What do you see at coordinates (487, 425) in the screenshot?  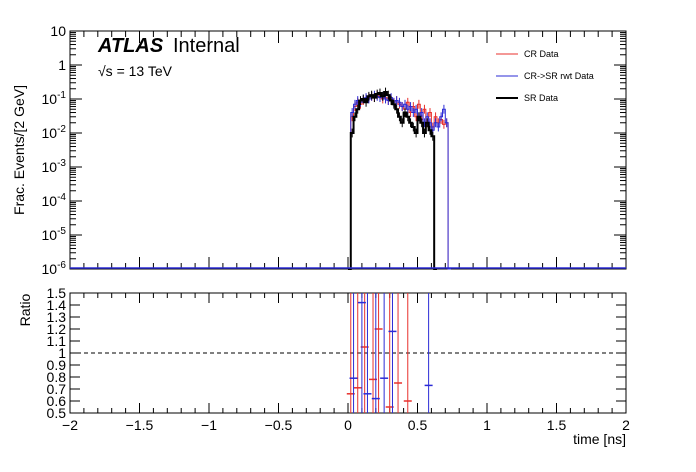 I see `ratio-xtick-label: 1` at bounding box center [487, 425].